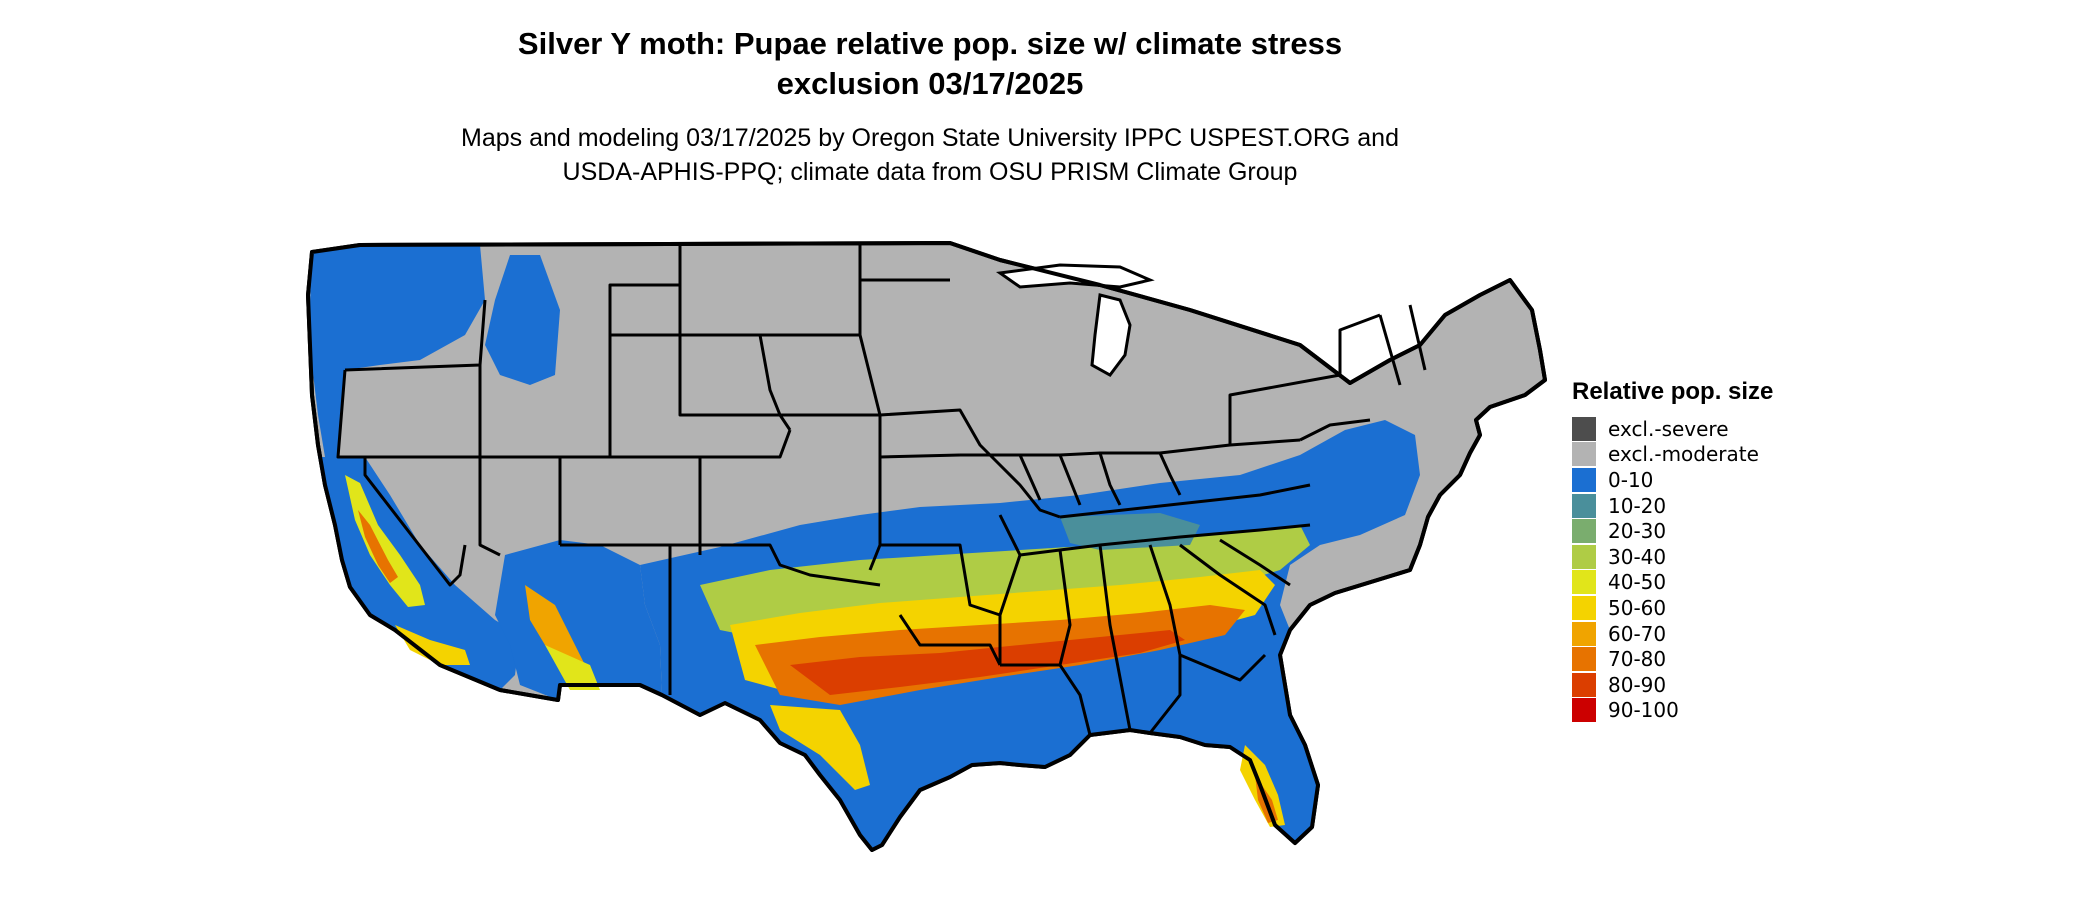 This screenshot has width=2100, height=905. I want to click on region-0-10-idaho, so click(522, 320).